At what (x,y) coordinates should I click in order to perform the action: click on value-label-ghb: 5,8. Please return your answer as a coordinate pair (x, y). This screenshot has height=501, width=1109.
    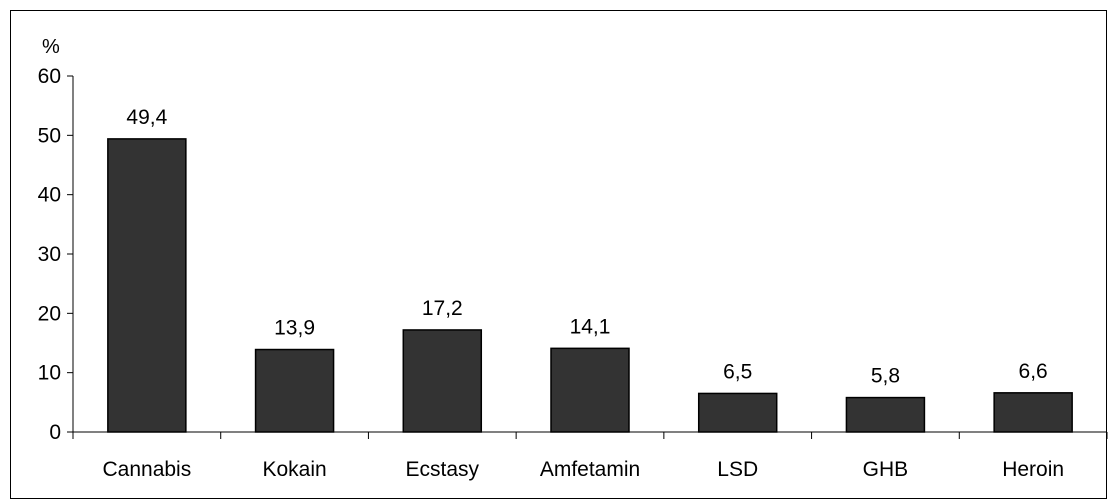
    Looking at the image, I should click on (885, 376).